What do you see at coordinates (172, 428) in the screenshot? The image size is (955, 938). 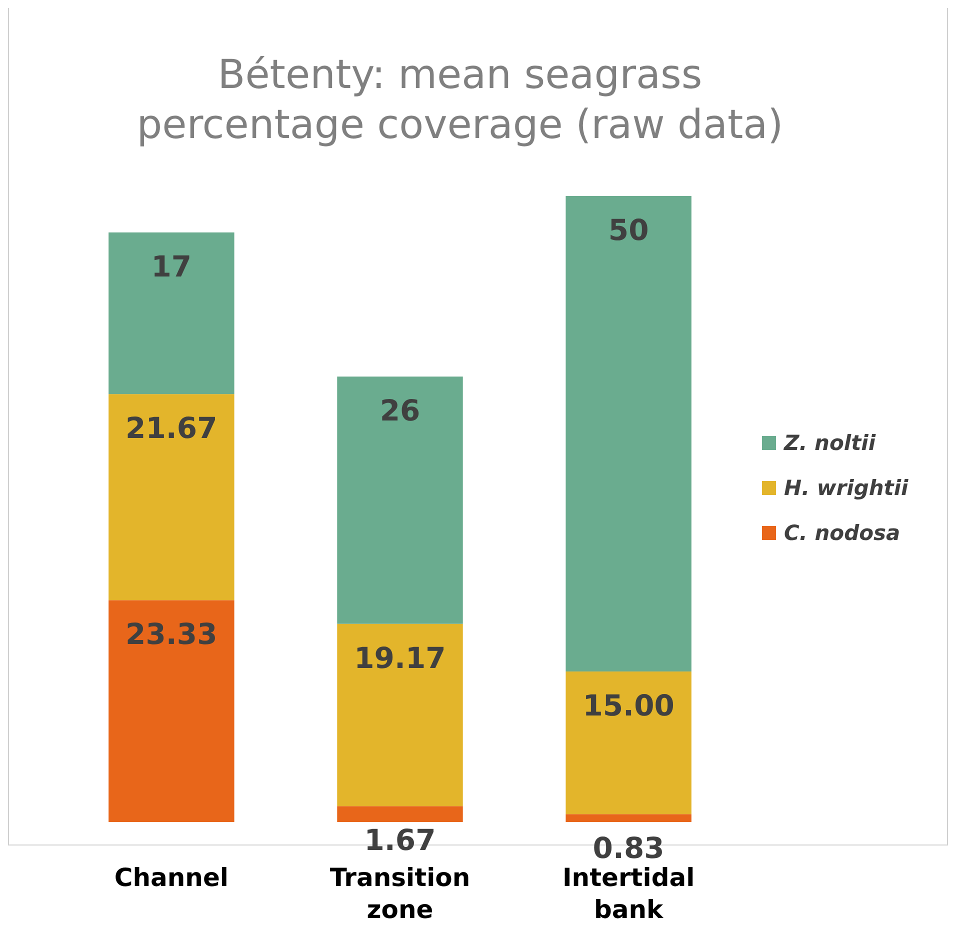 I see `data-label: 21.67` at bounding box center [172, 428].